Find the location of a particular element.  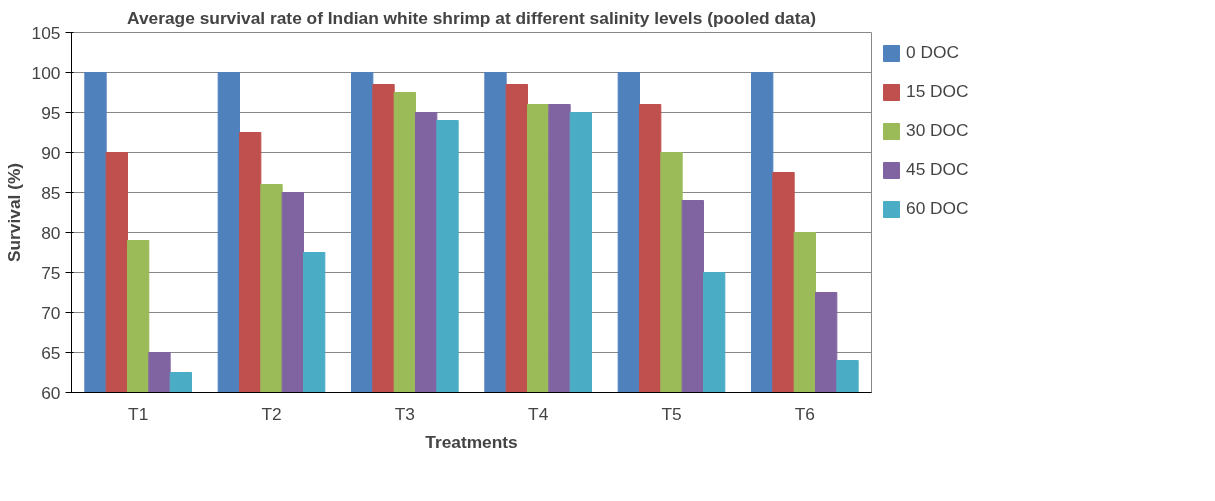

x-axis-title: Treatments is located at coordinates (471, 441).